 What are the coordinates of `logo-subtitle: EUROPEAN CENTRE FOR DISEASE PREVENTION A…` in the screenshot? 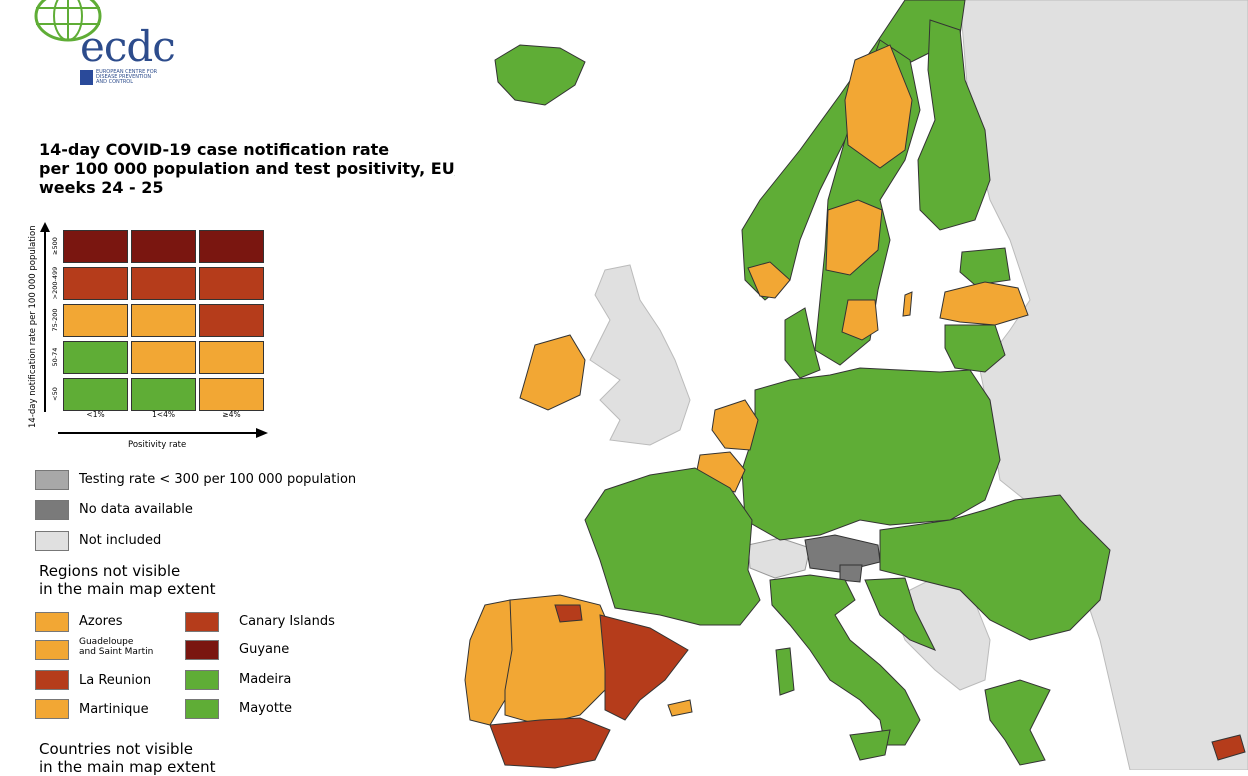 It's located at (127, 77).